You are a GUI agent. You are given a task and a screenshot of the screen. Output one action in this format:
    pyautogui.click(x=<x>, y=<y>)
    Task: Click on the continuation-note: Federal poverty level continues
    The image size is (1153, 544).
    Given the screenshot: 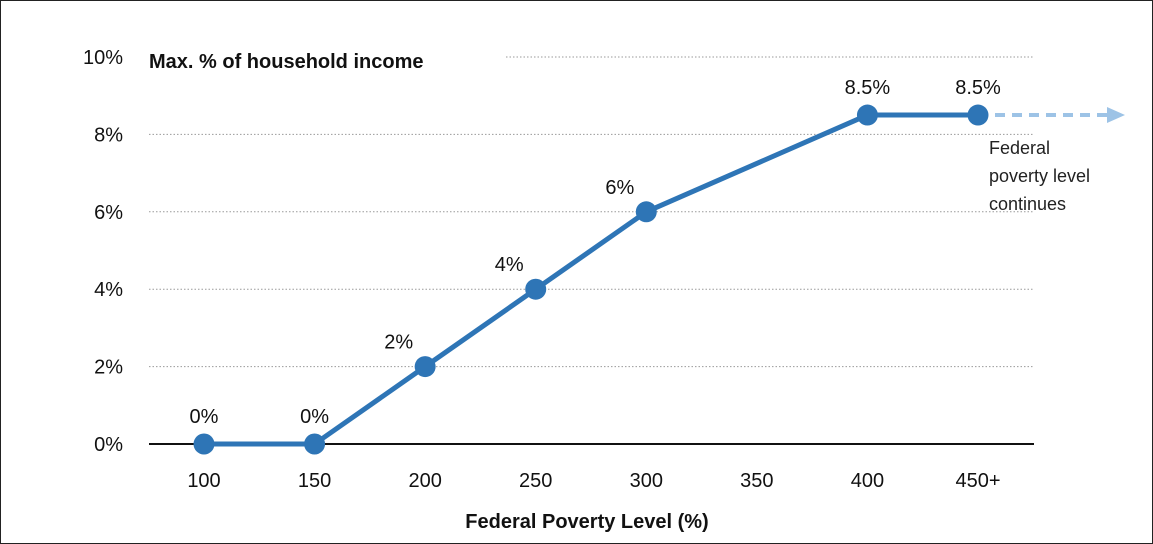 What is the action you would take?
    pyautogui.click(x=1042, y=176)
    